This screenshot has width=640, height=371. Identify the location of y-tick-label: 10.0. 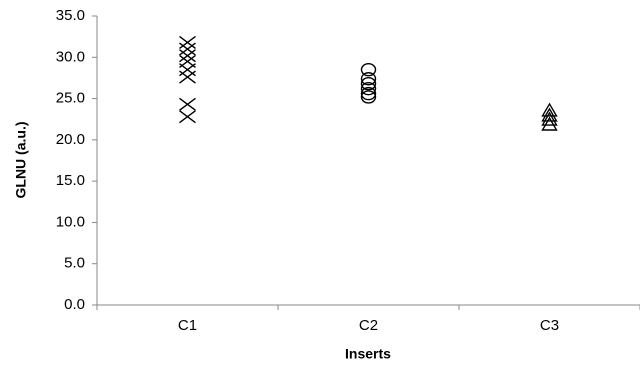
(70, 221).